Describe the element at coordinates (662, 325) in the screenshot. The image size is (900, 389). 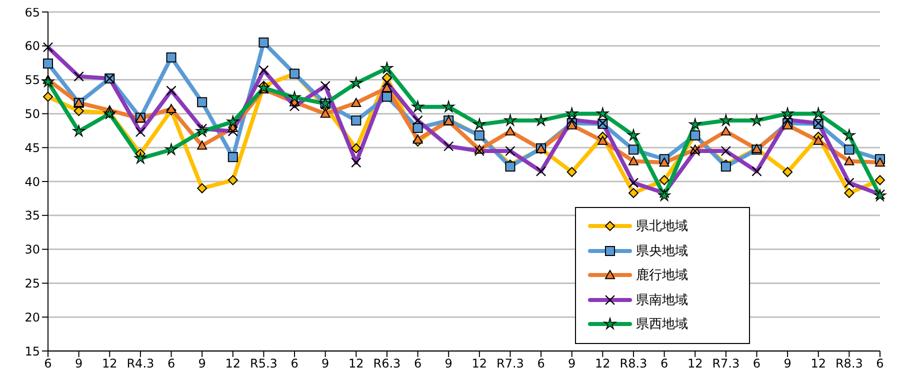
I see `legend-label: 県西地域` at that location.